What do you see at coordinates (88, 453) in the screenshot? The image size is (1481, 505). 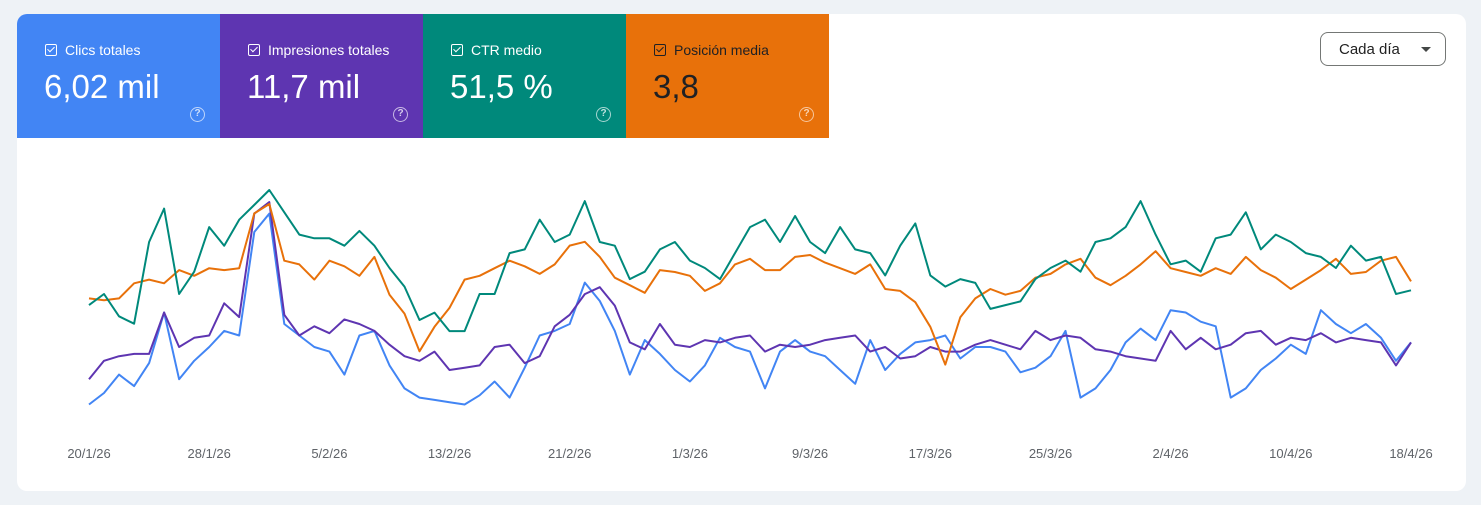 I see `x-tick-label: 20/1/26` at bounding box center [88, 453].